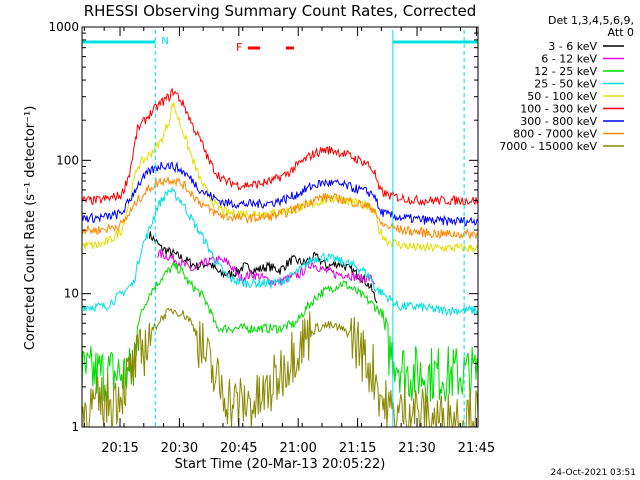  I want to click on y-tick-label-1: 10, so click(71, 294).